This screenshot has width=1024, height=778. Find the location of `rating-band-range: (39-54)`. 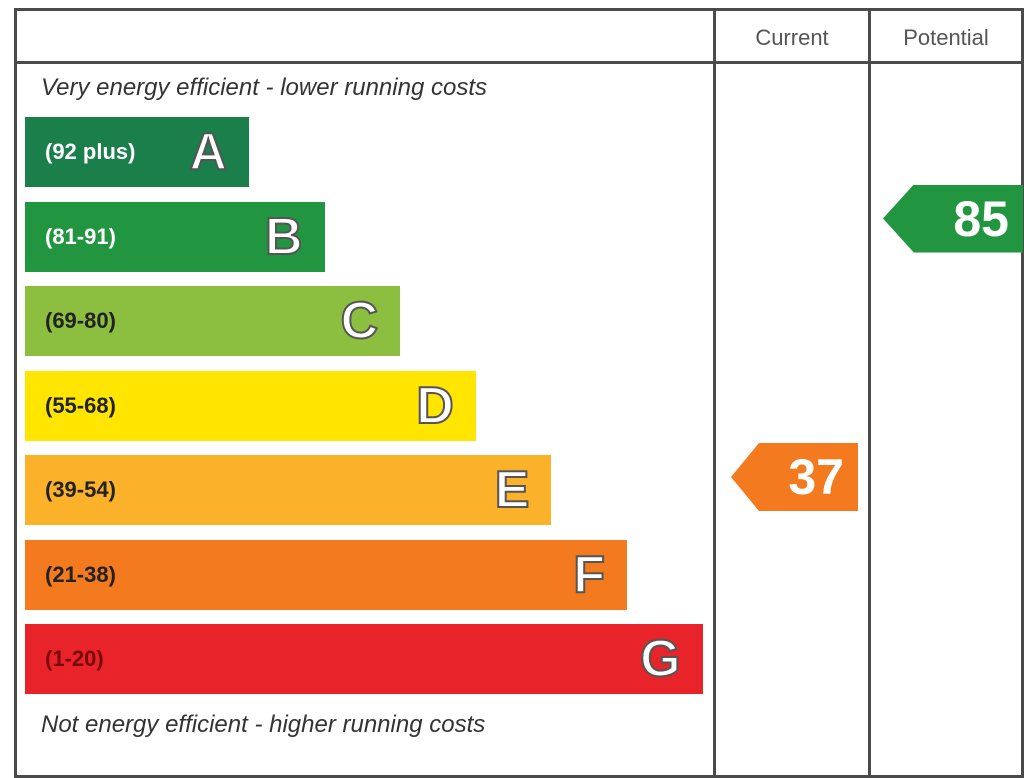

rating-band-range: (39-54) is located at coordinates (80, 489).